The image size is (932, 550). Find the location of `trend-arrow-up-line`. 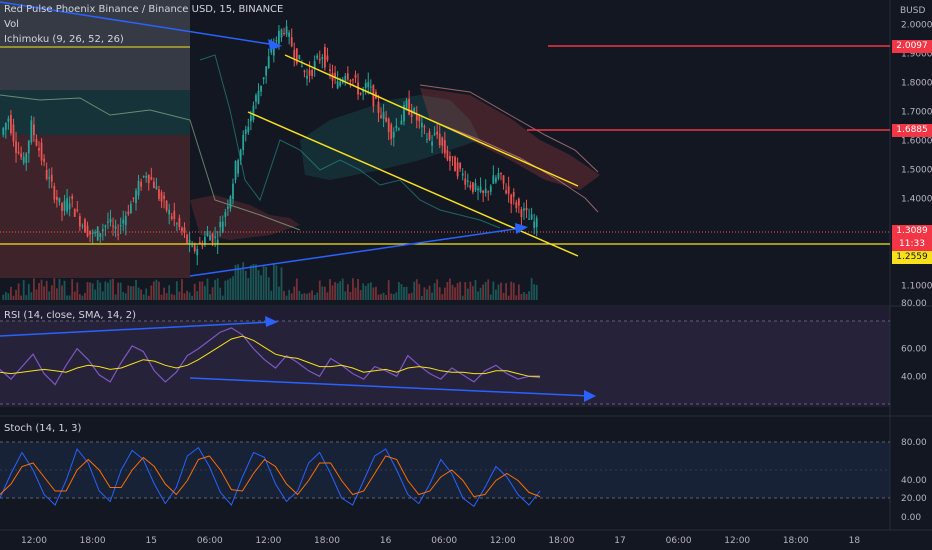

trend-arrow-up-line is located at coordinates (356, 252).